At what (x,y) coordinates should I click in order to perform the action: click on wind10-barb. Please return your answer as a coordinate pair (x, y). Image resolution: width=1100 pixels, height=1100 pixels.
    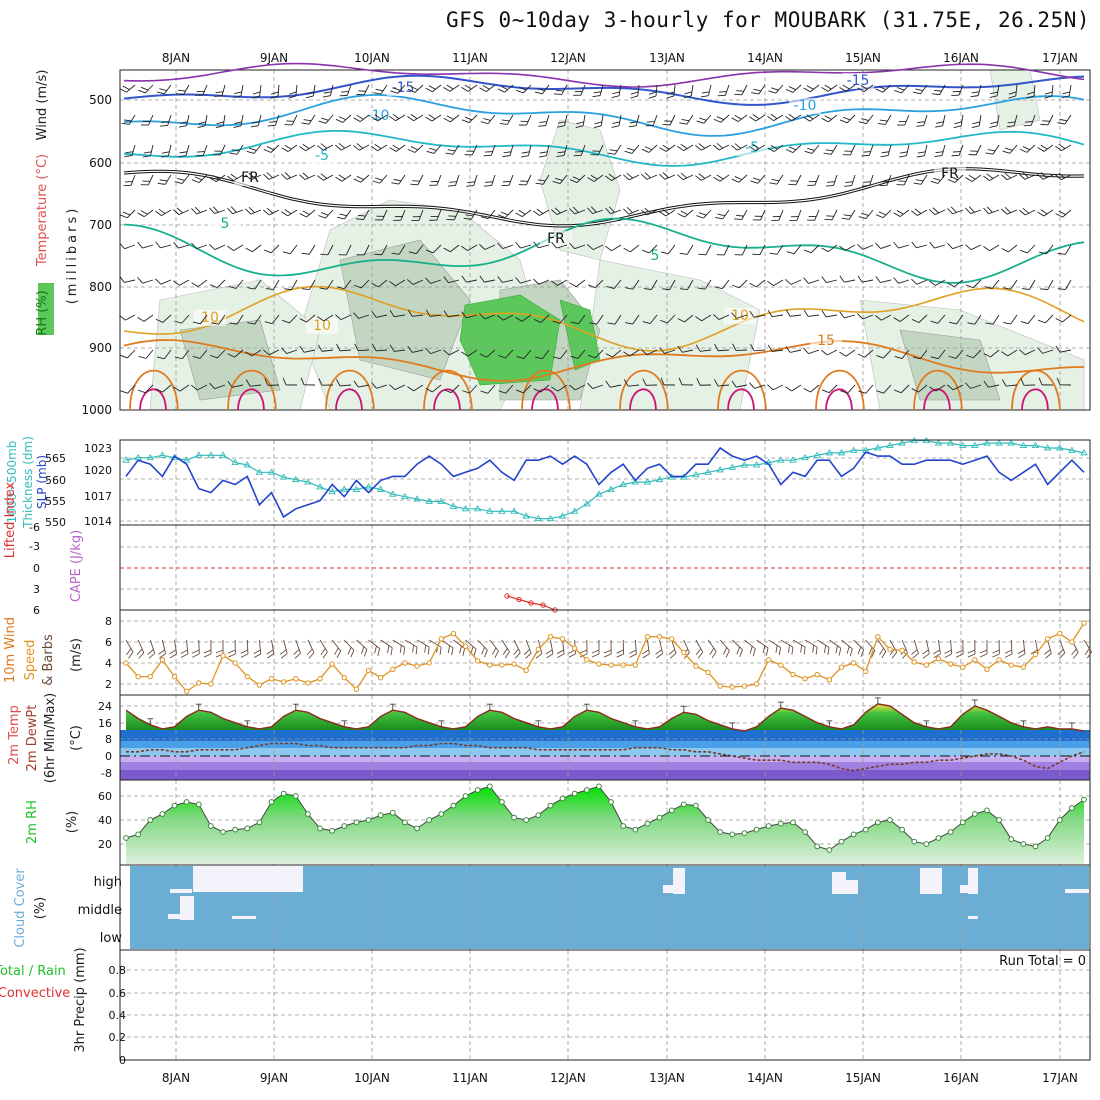
    Looking at the image, I should click on (399, 647).